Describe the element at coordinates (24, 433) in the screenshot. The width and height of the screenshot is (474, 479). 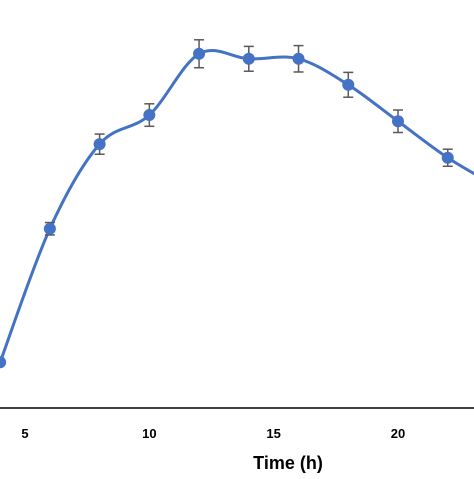
I see `x-tick-label: 5` at that location.